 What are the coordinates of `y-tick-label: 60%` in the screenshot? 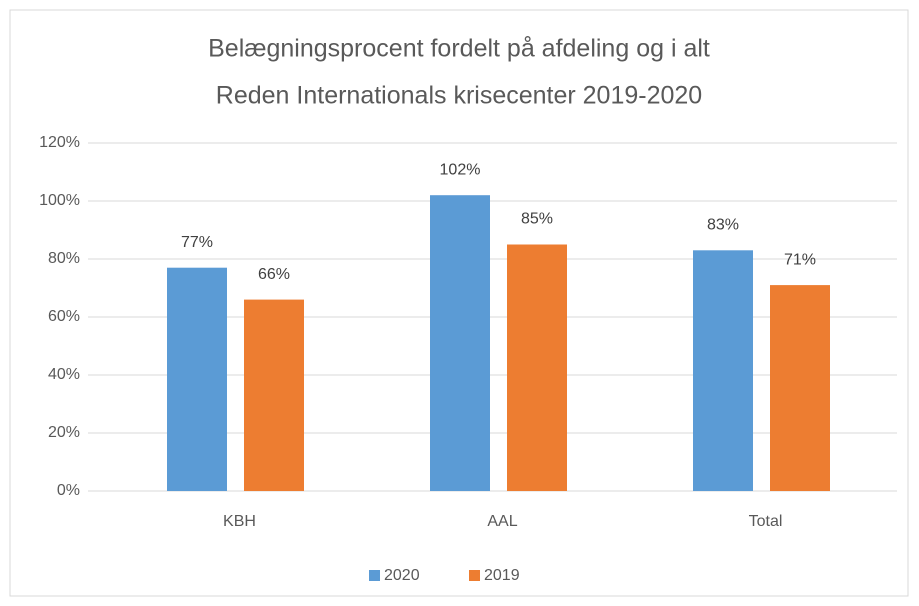 It's located at (64, 316).